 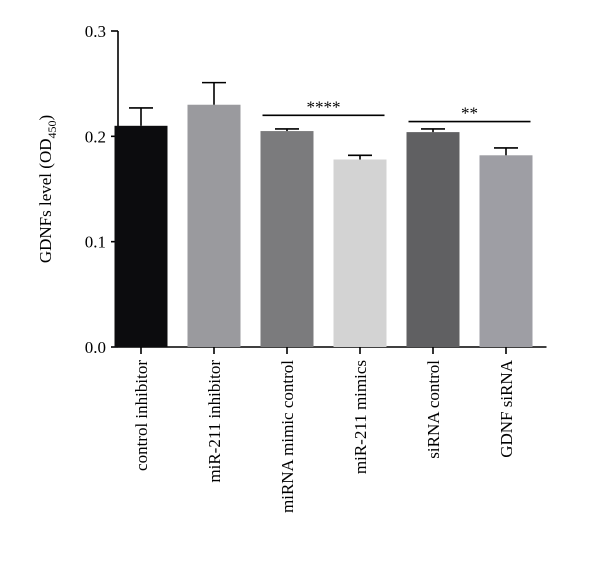 What do you see at coordinates (469, 113) in the screenshot?
I see `significance-label: **` at bounding box center [469, 113].